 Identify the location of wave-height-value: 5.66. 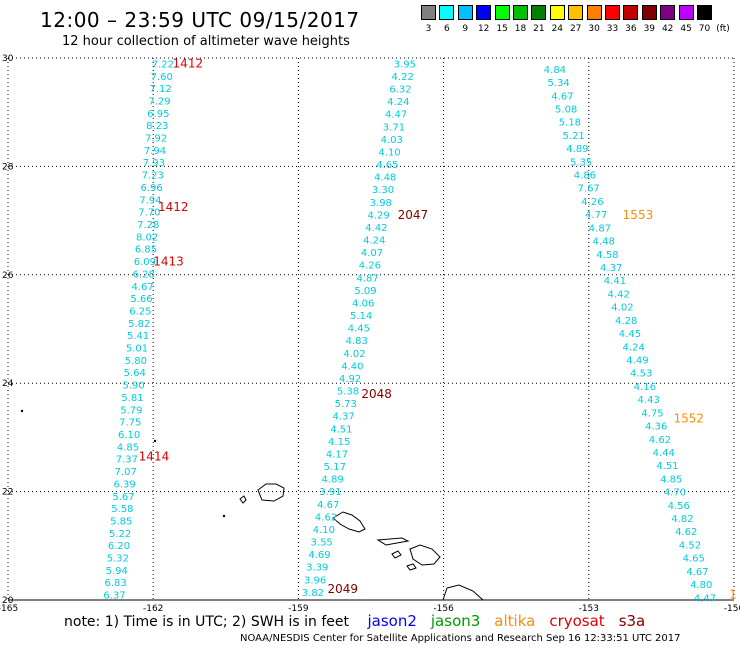
(141, 299).